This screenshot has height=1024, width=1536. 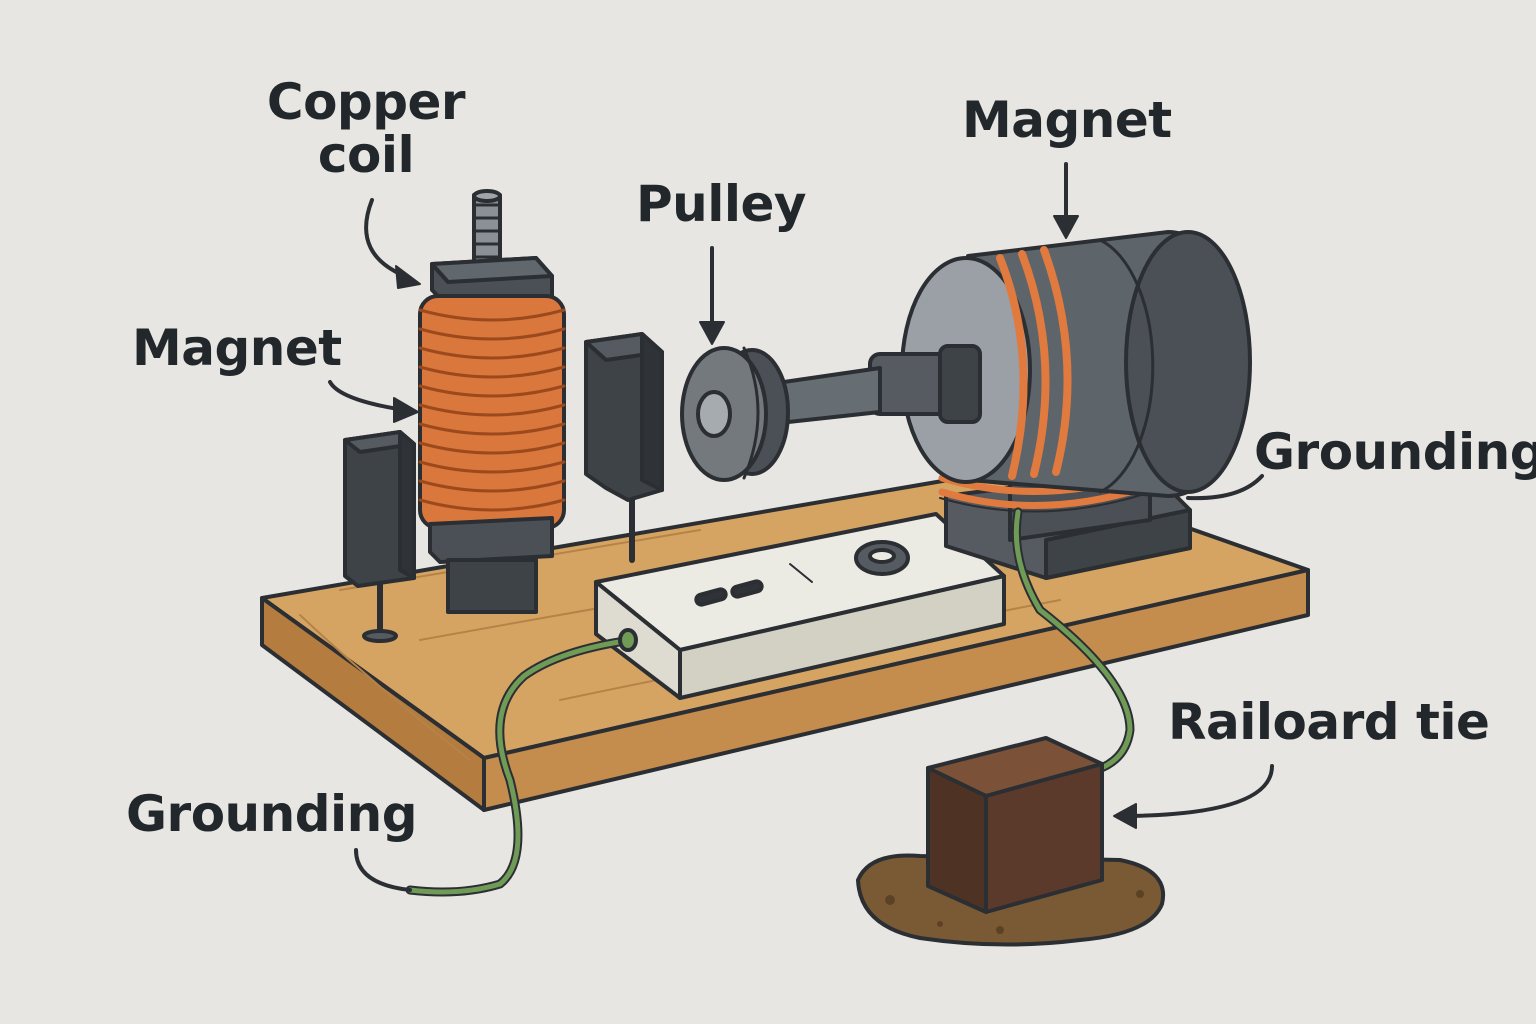 What do you see at coordinates (624, 447) in the screenshot?
I see `middle-magnet-block` at bounding box center [624, 447].